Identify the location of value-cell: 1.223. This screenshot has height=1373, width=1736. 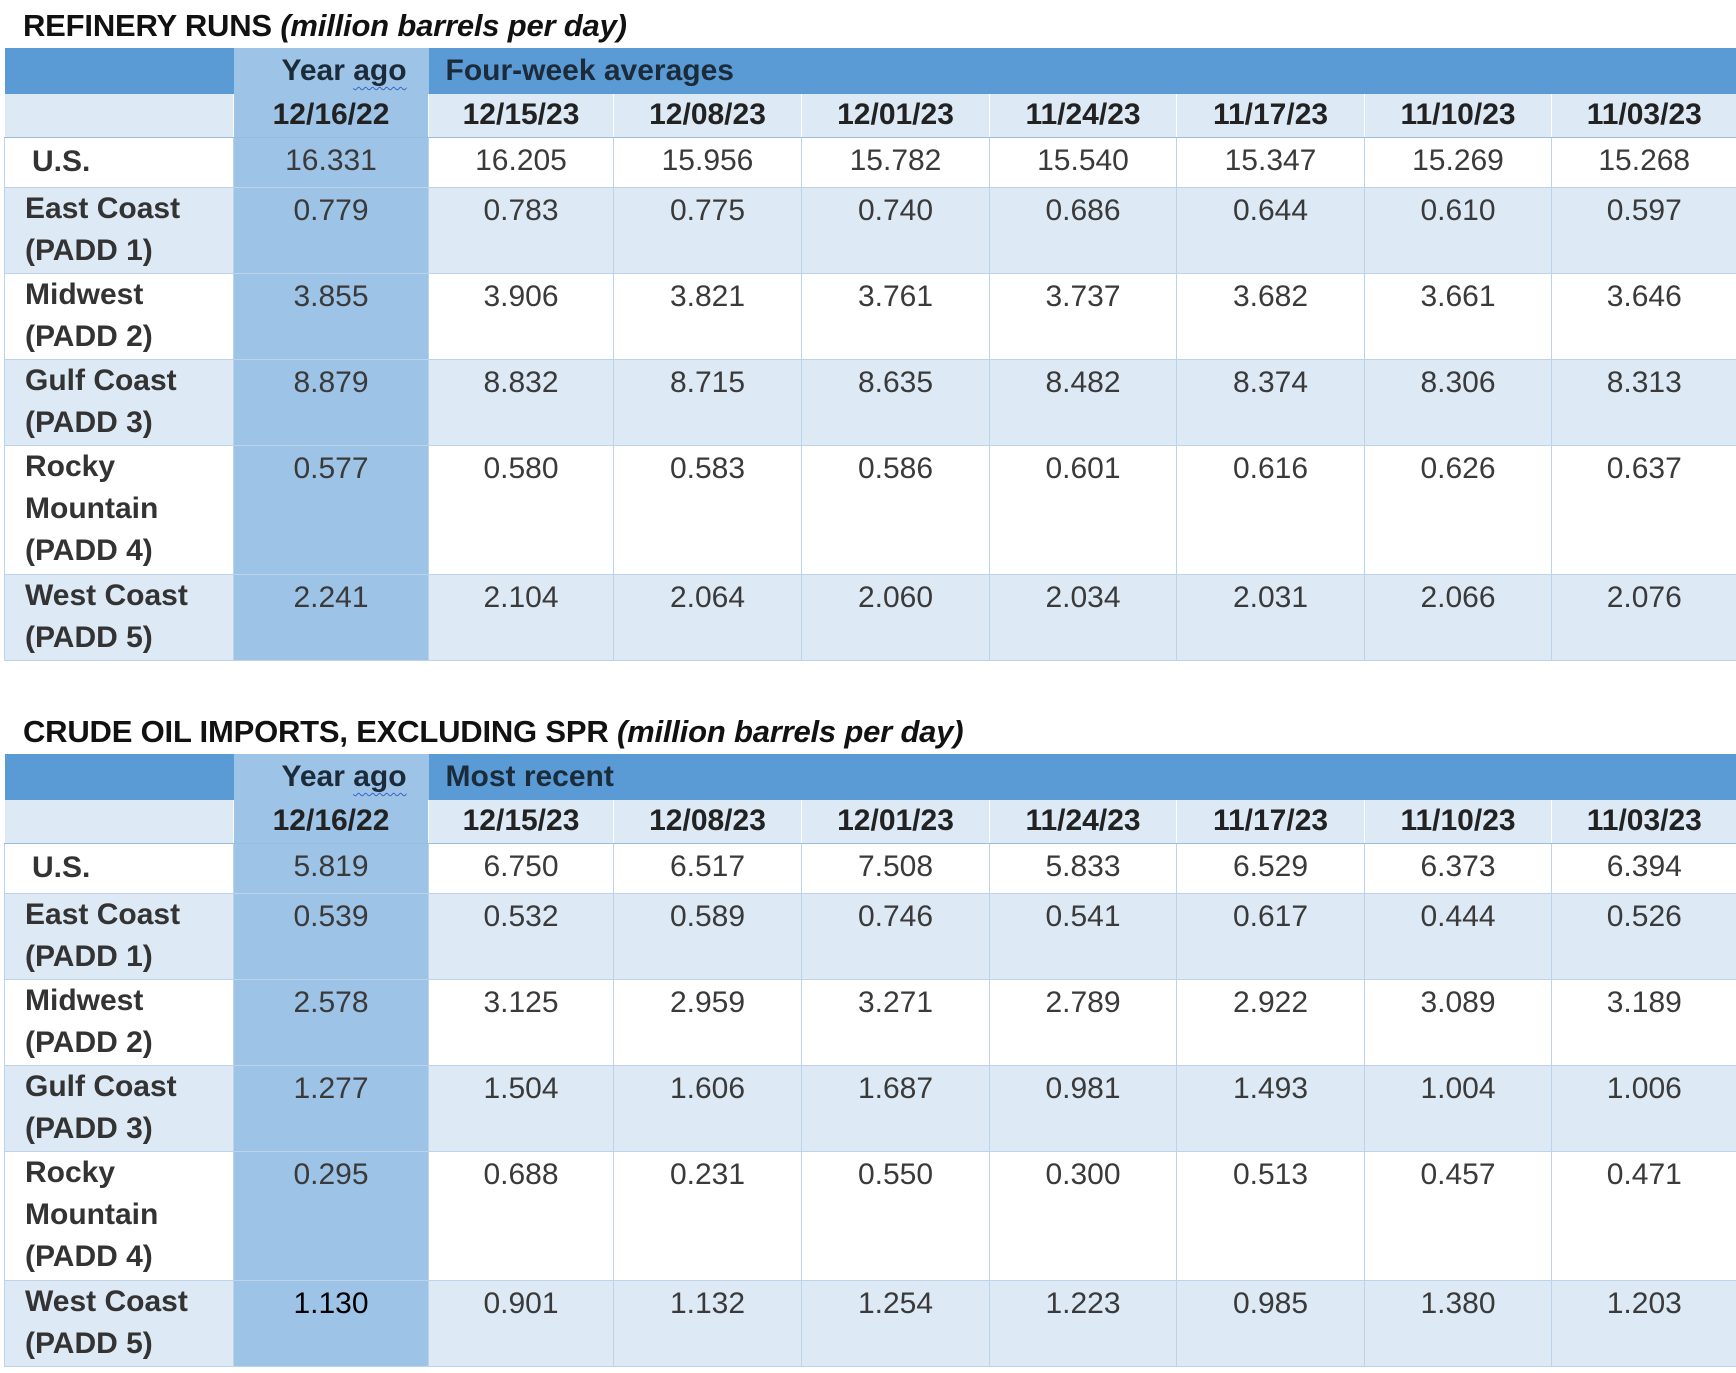
(1083, 1323).